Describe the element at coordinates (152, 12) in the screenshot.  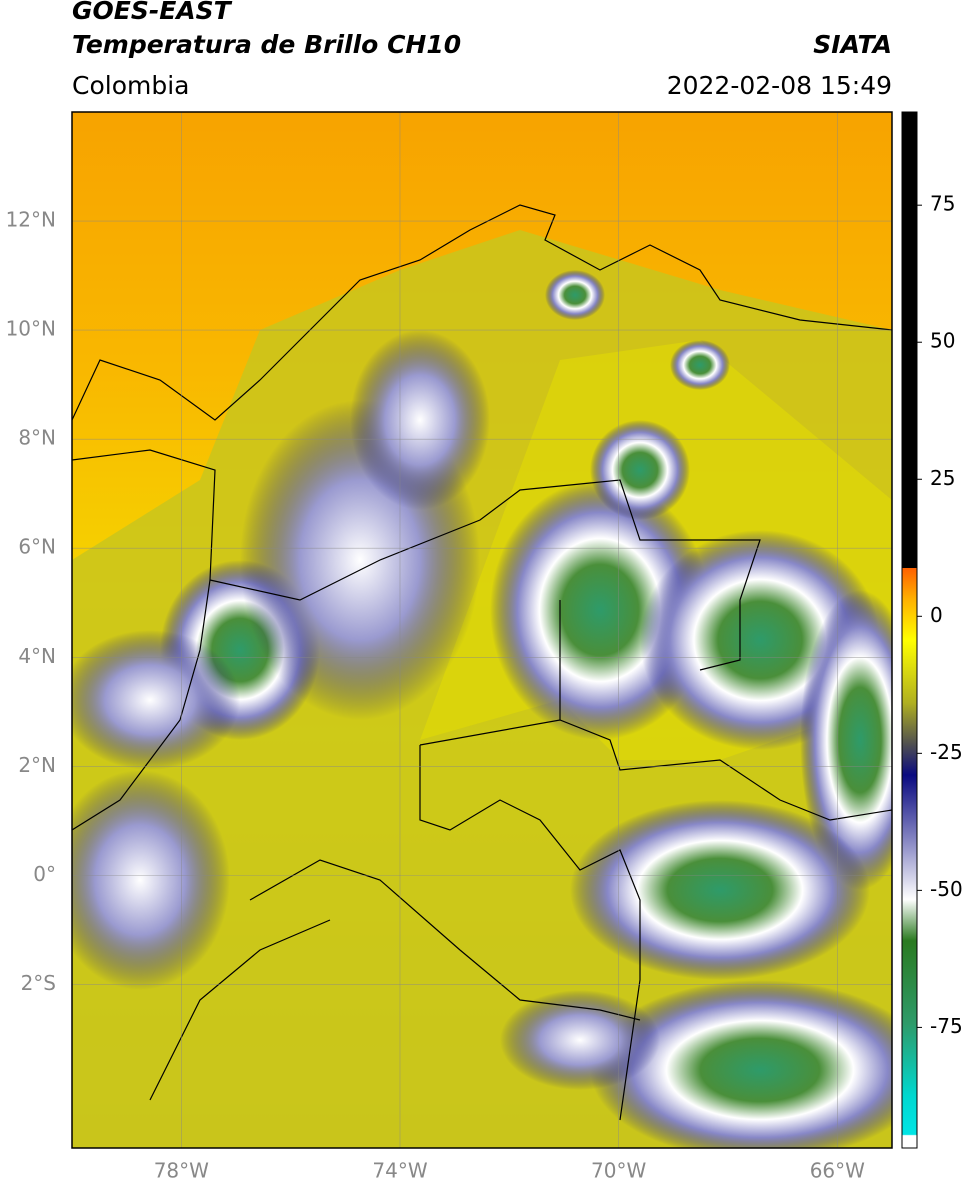
I see `title: GOES-EAST` at that location.